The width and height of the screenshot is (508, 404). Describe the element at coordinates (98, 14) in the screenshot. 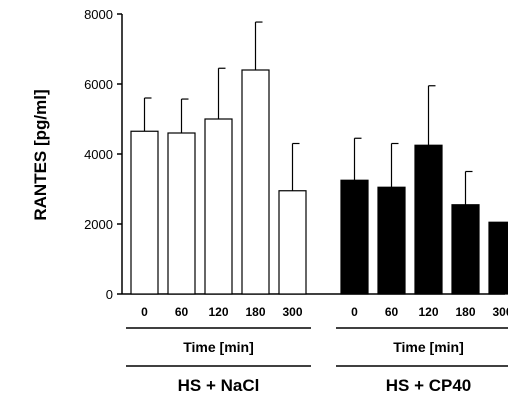

I see `y-tick-label: 8000` at that location.